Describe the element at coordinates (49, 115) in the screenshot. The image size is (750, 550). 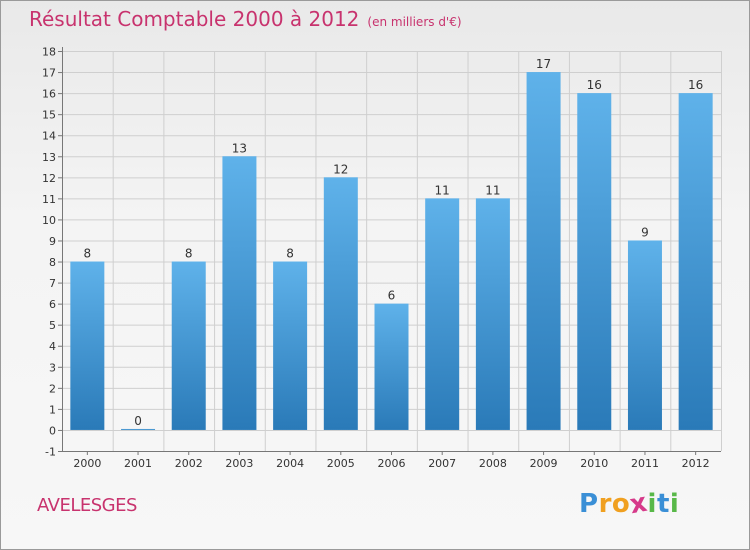
I see `ytick-label-15: 15` at that location.